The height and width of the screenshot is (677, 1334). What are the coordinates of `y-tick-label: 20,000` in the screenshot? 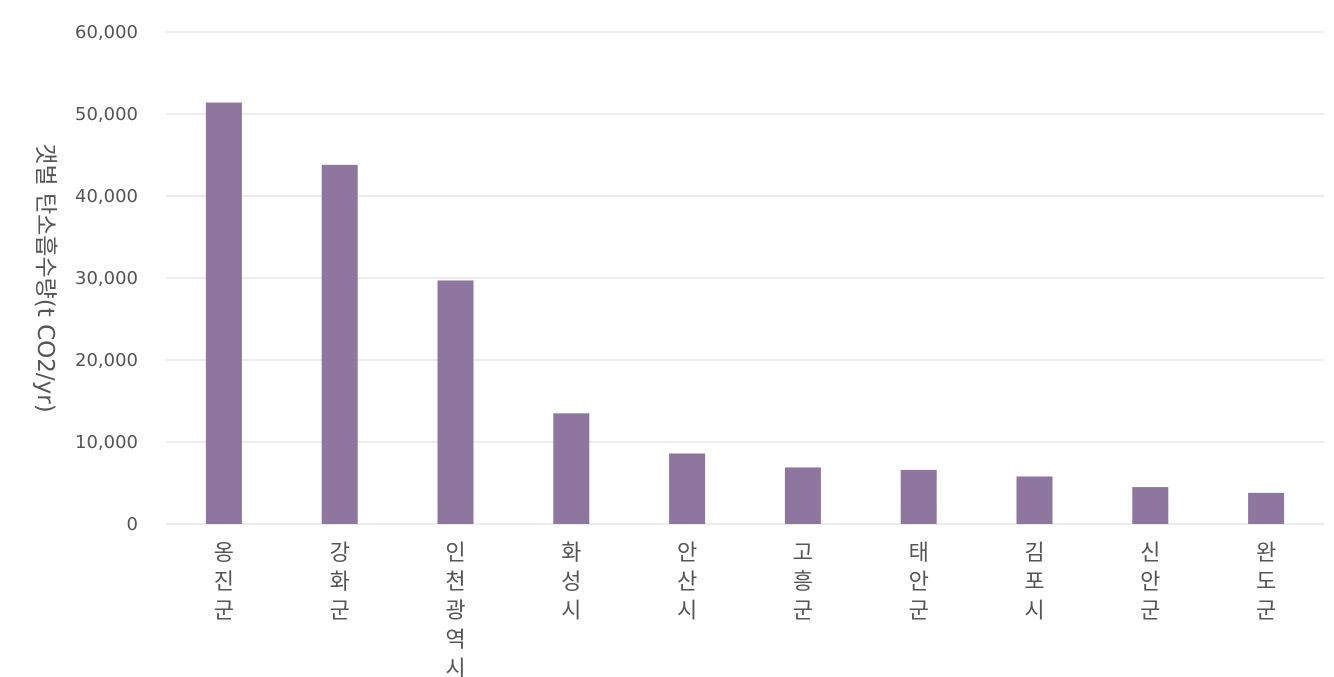 It's located at (106, 360).